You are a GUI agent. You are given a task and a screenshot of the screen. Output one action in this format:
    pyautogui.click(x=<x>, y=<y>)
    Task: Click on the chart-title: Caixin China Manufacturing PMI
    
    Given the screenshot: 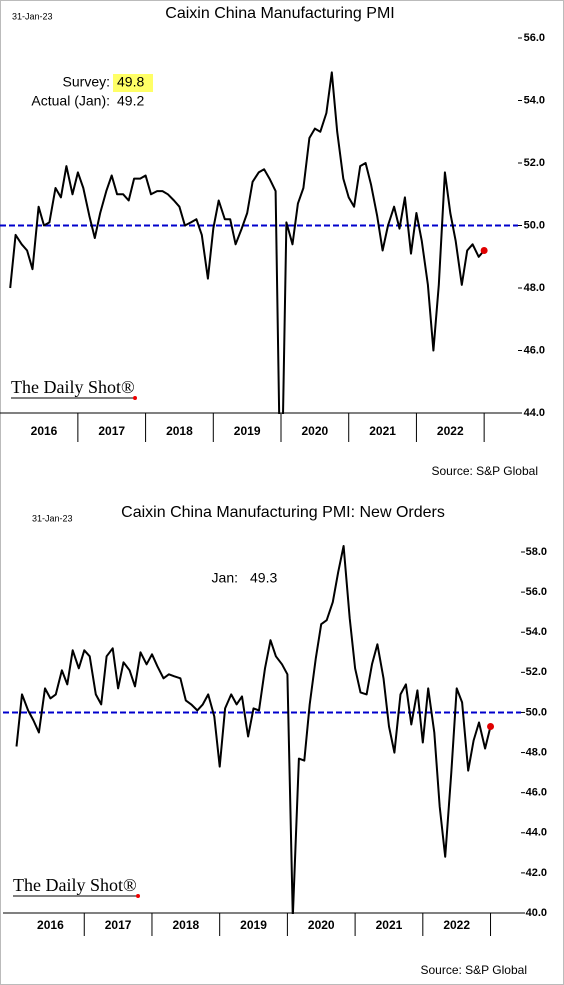 What is the action you would take?
    pyautogui.click(x=279, y=13)
    